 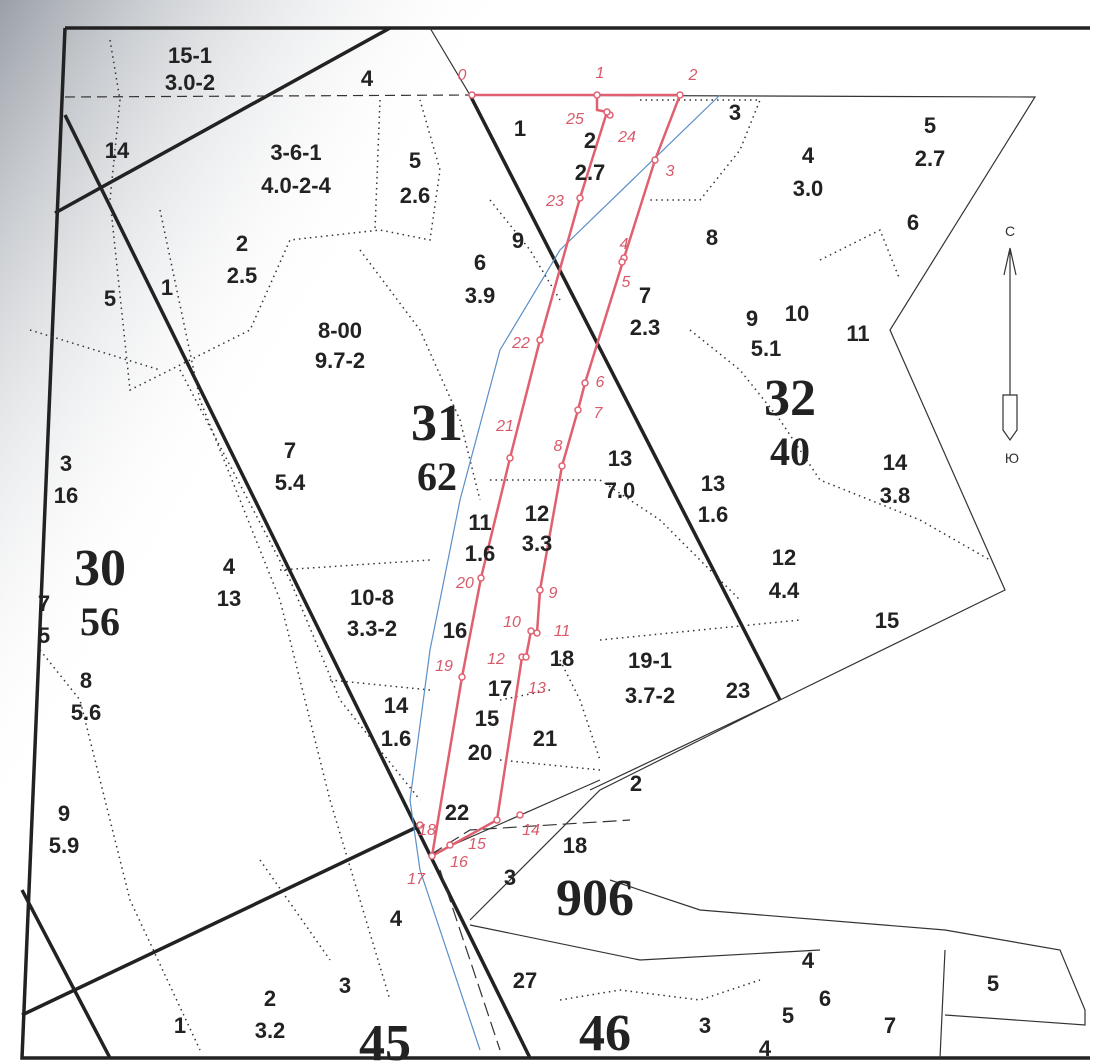 I want to click on plot-number: 10, so click(x=797, y=313).